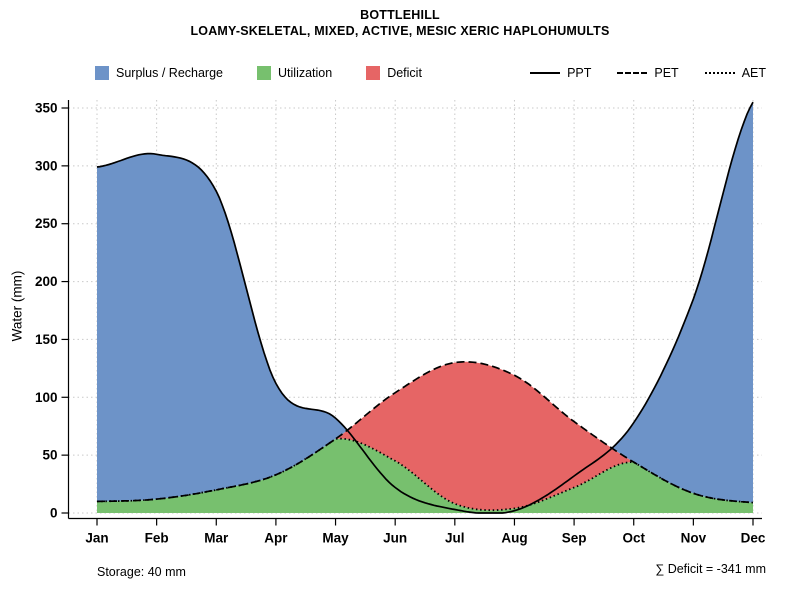 This screenshot has width=800, height=600. I want to click on dotted-line-icon, so click(719, 73).